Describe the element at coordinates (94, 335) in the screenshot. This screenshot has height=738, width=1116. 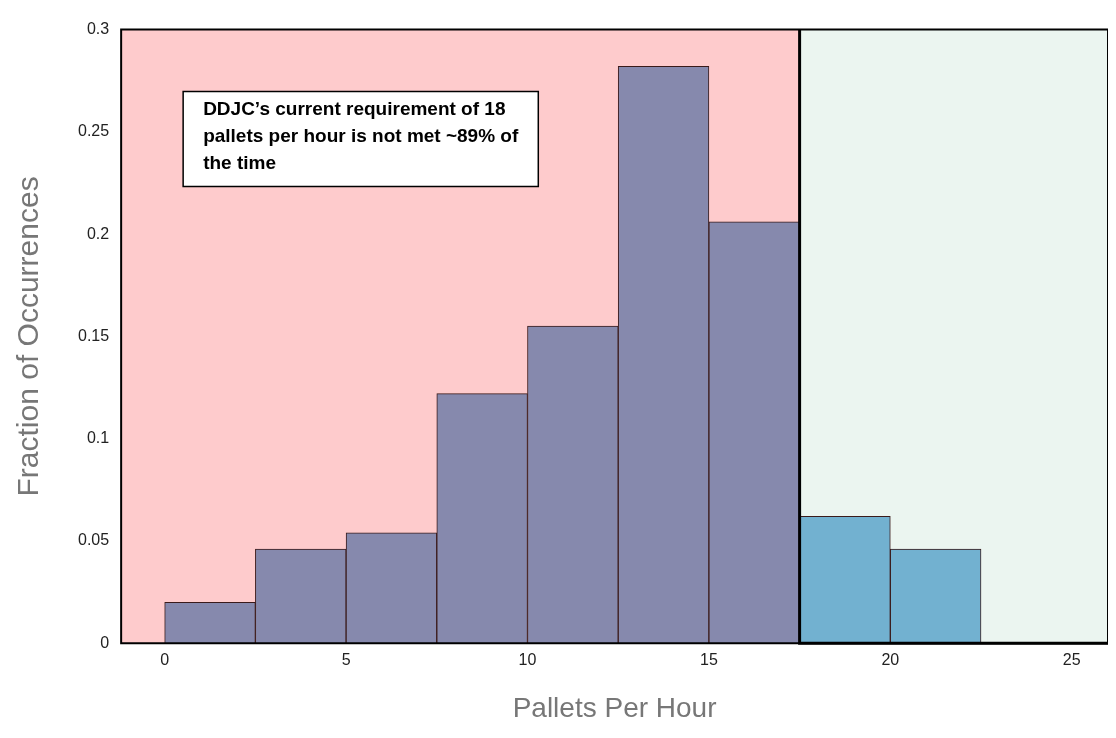
I see `y-tick-label: 0.15` at that location.